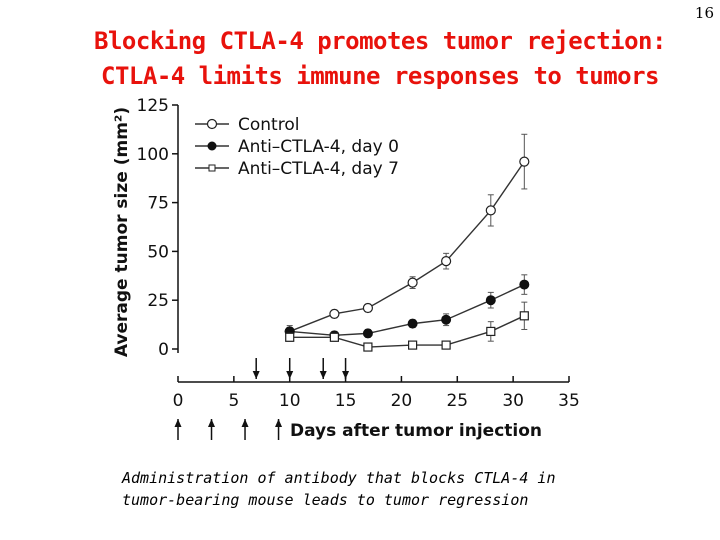 The height and width of the screenshot is (540, 720). Describe the element at coordinates (153, 155) in the screenshot. I see `y-tick-label: 100` at that location.